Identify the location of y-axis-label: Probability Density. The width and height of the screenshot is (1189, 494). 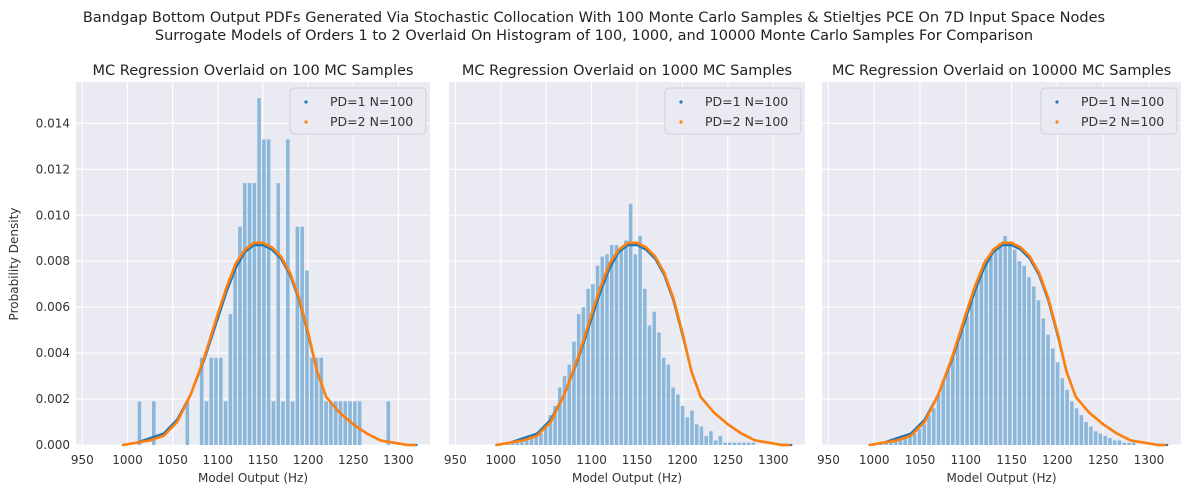
(14, 264).